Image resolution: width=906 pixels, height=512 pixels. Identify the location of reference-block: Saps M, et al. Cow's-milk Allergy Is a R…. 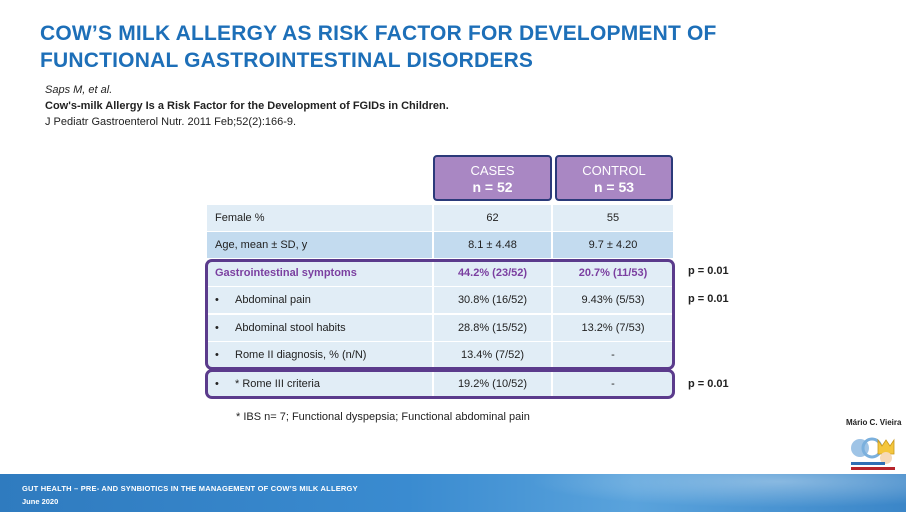
(247, 106).